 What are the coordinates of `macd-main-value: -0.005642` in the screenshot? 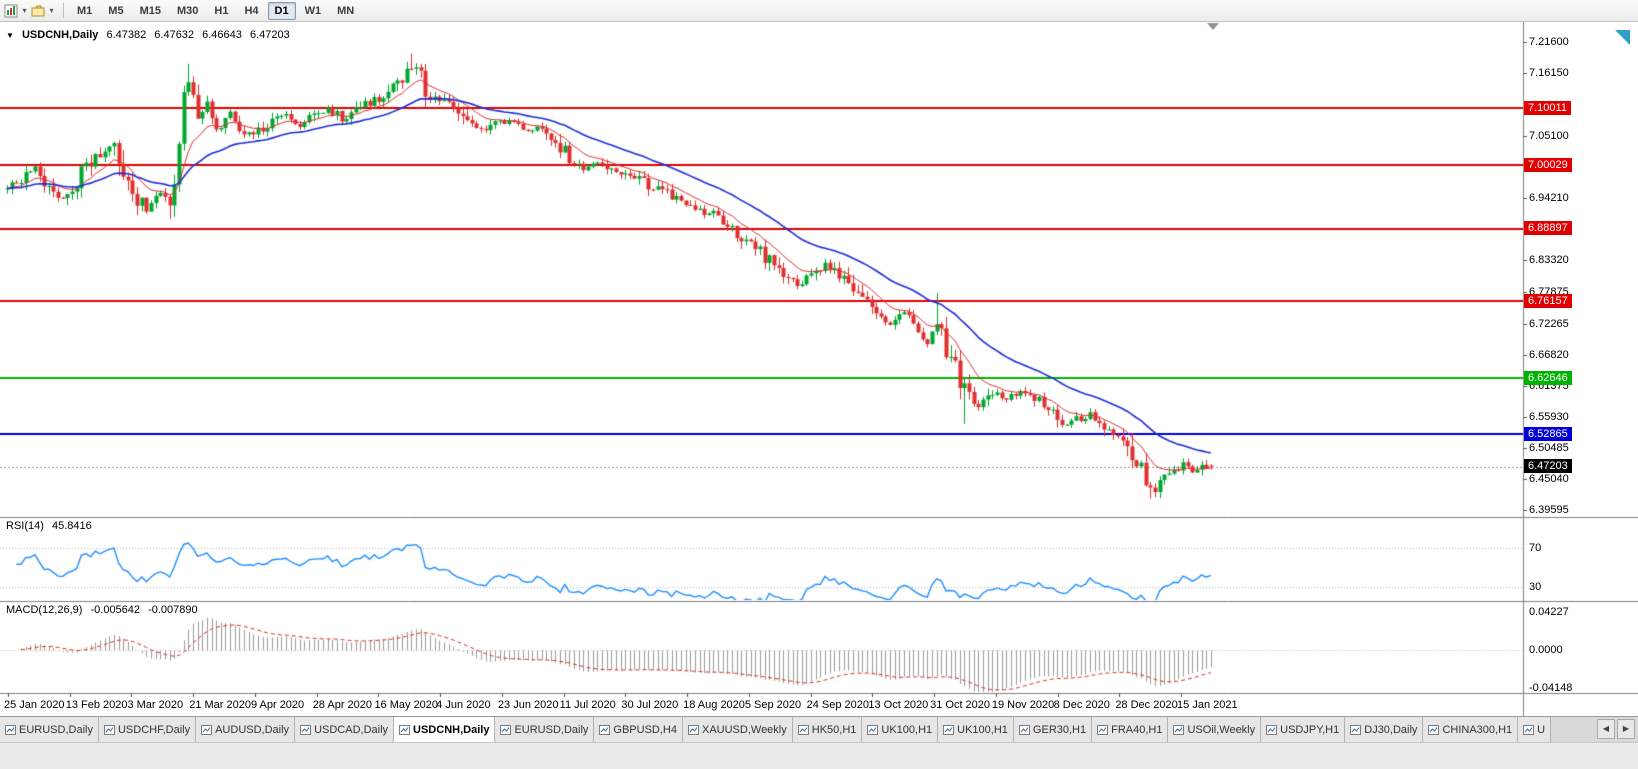 It's located at (115, 610).